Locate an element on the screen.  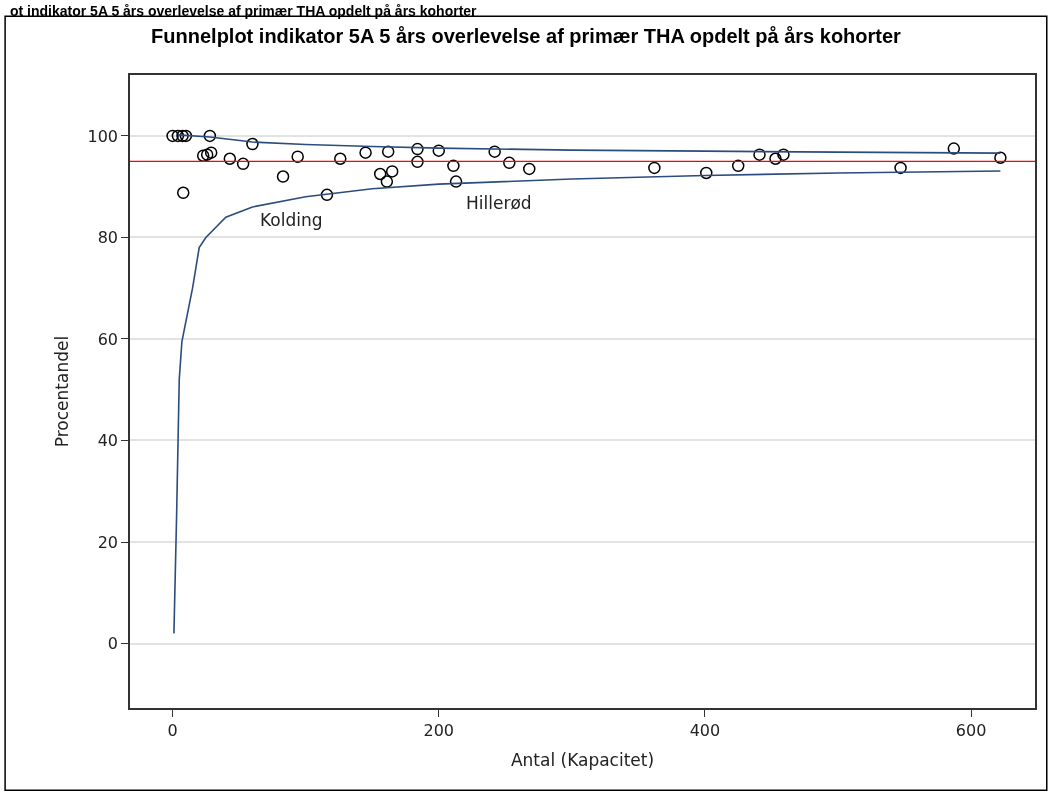
annotation: Kolding is located at coordinates (291, 220).